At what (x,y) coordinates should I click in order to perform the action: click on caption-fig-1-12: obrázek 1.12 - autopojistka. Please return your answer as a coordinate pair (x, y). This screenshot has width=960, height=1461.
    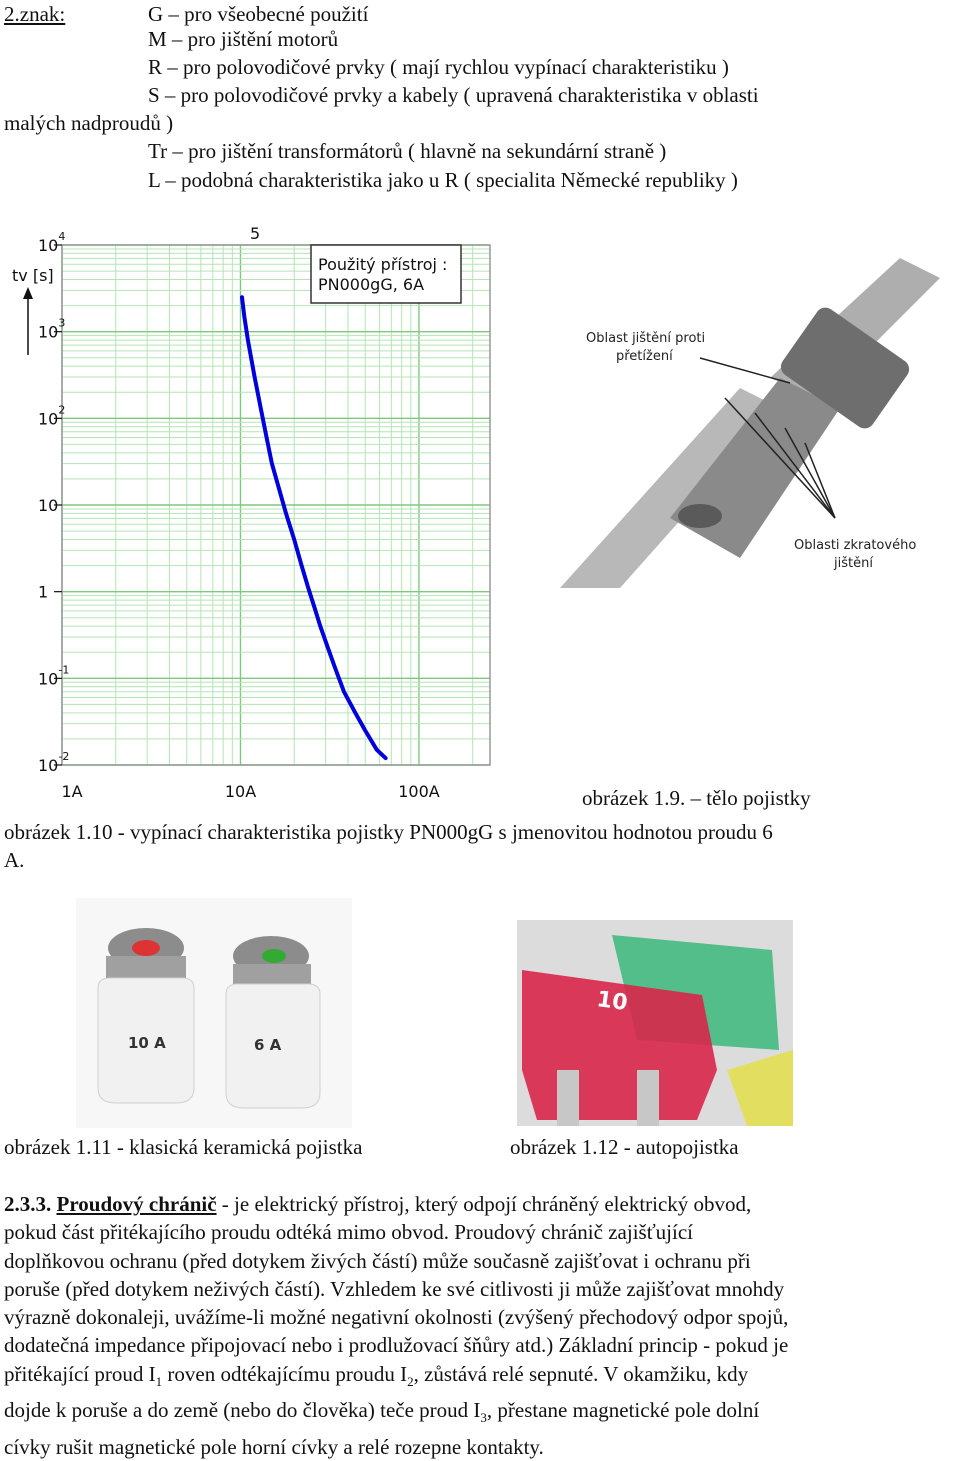
    Looking at the image, I should click on (624, 1147).